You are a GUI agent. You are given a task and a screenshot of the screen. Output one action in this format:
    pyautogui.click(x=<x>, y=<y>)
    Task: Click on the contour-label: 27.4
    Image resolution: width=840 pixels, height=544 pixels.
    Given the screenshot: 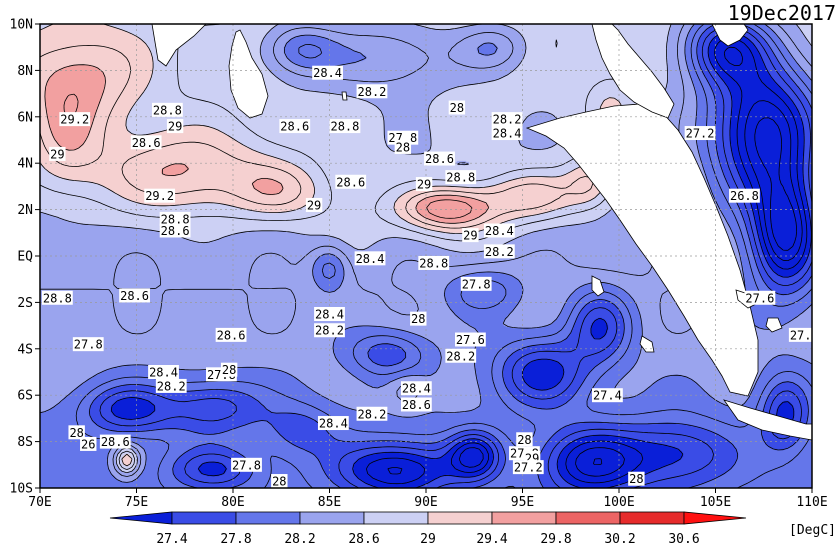 What is the action you would take?
    pyautogui.click(x=607, y=396)
    